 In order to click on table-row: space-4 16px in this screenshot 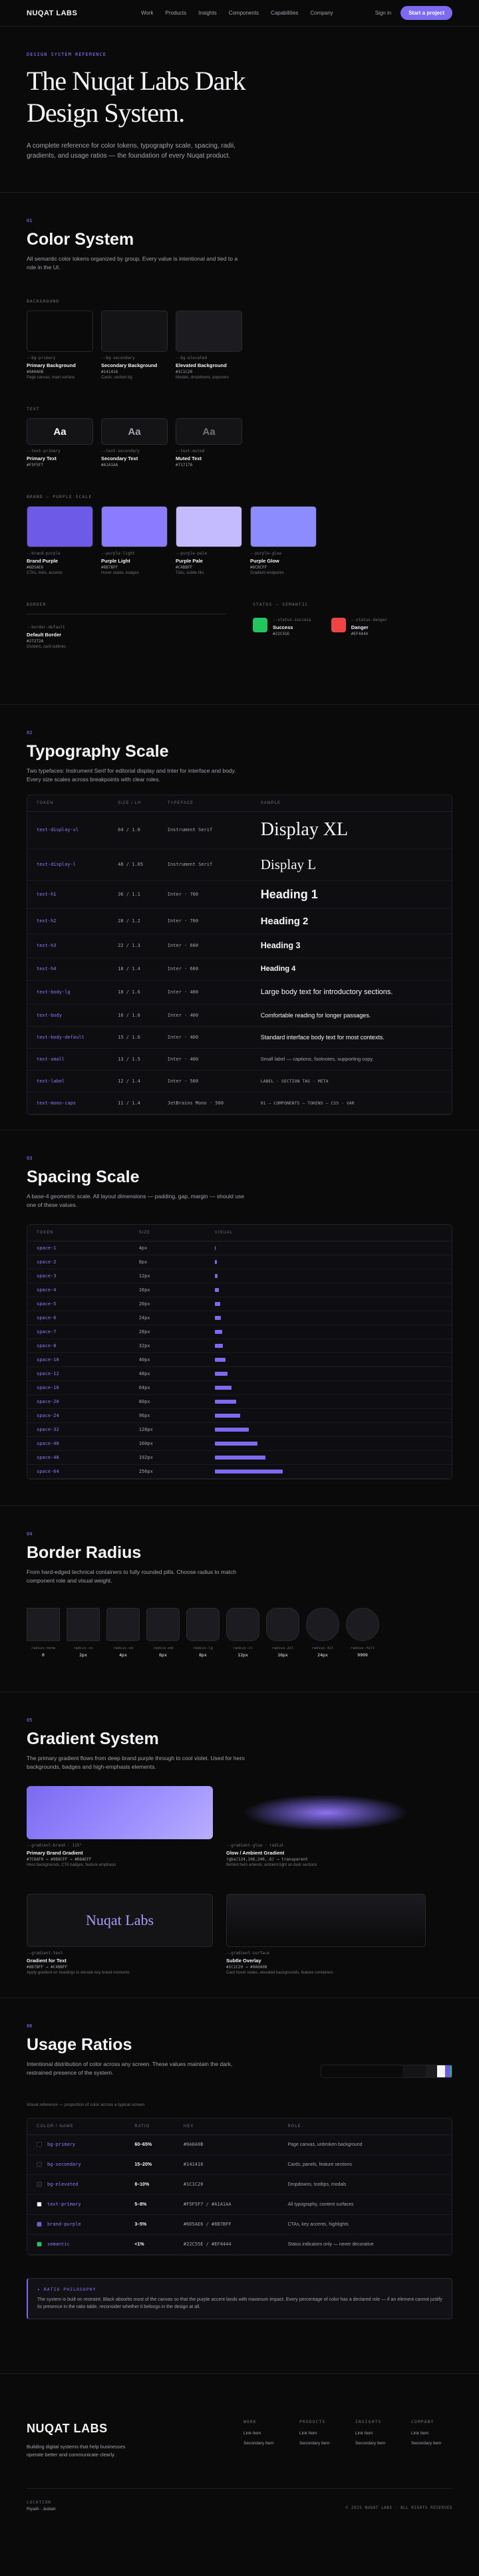, I will do `click(239, 1290)`.